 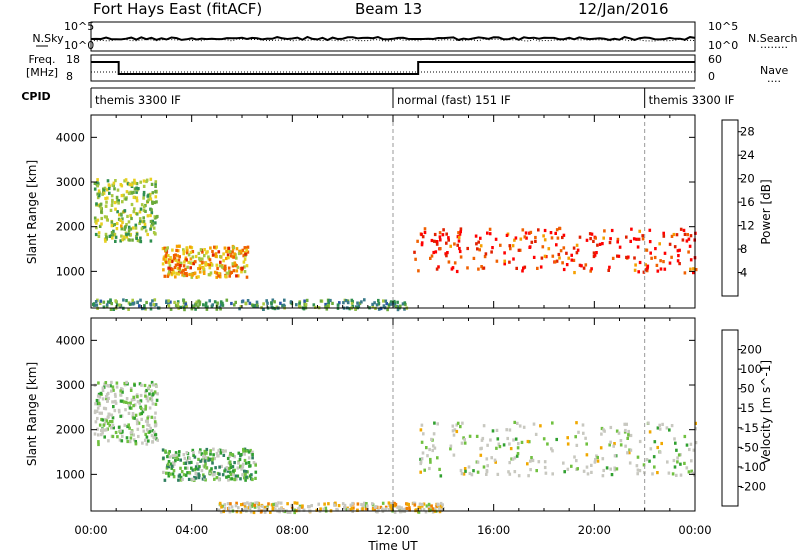 I want to click on colorbar-tick-label: -50, so click(x=749, y=447).